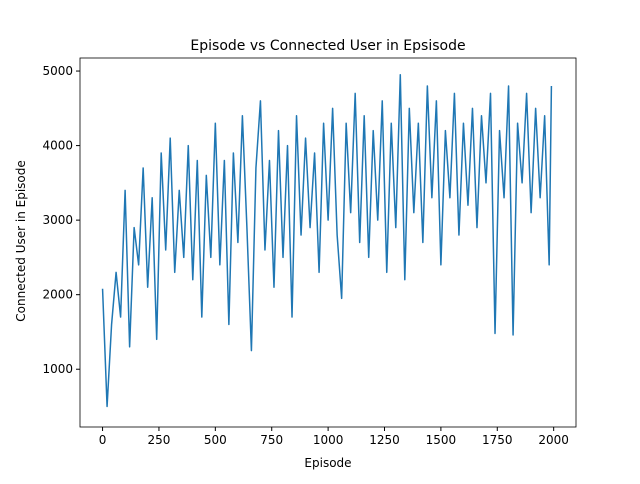 This screenshot has height=484, width=640. Describe the element at coordinates (57, 146) in the screenshot. I see `y-tick-label: 4000` at that location.